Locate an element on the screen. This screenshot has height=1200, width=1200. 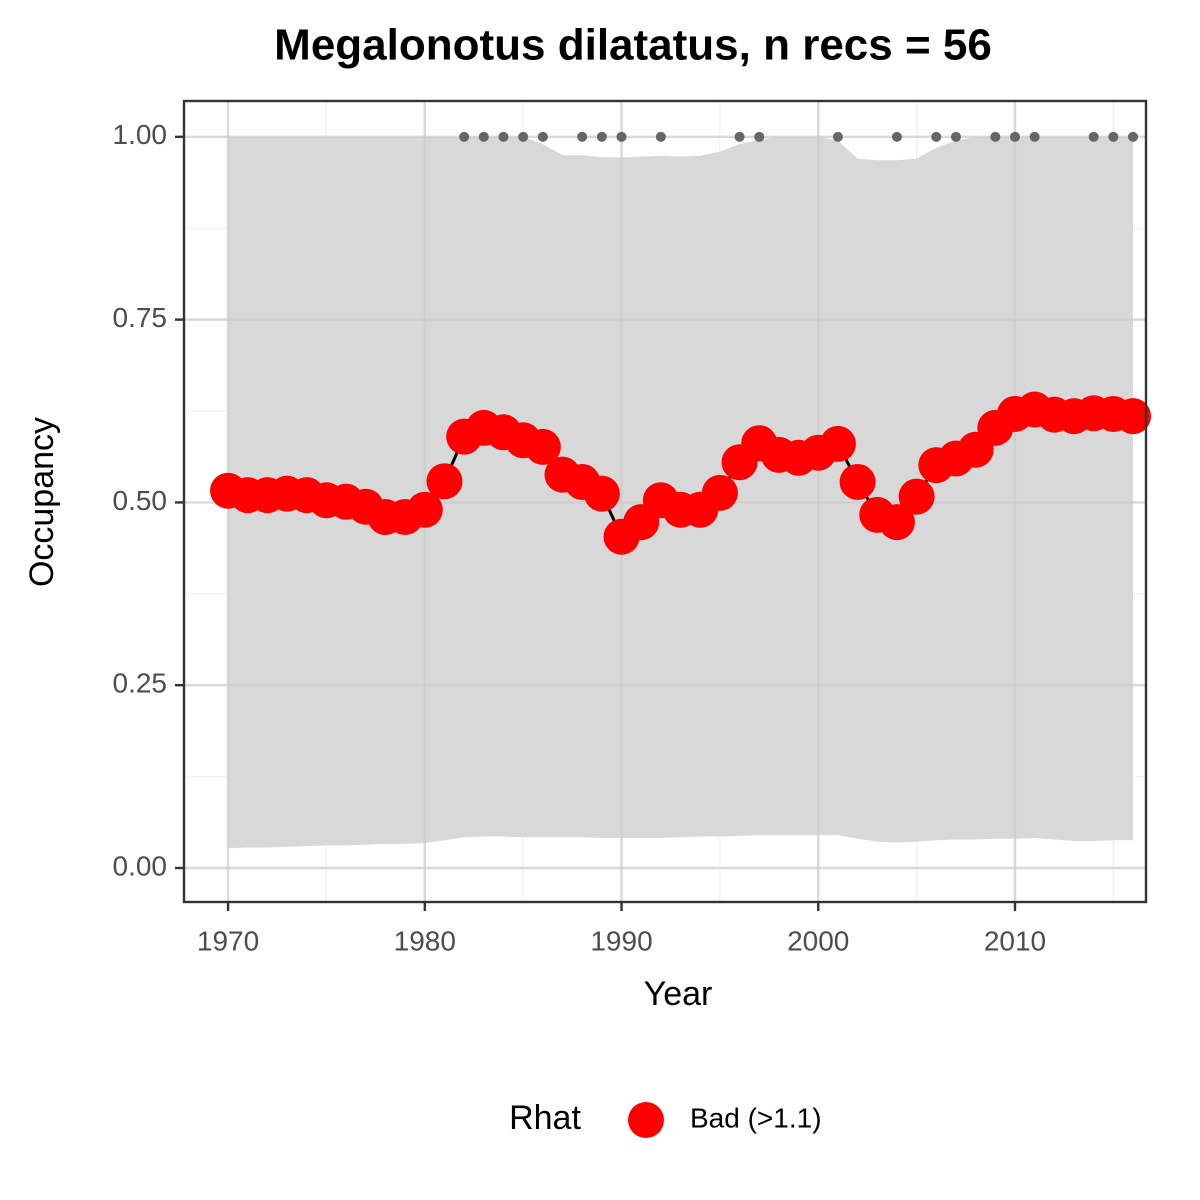
y-axis-title: Occupancy is located at coordinates (42, 502).